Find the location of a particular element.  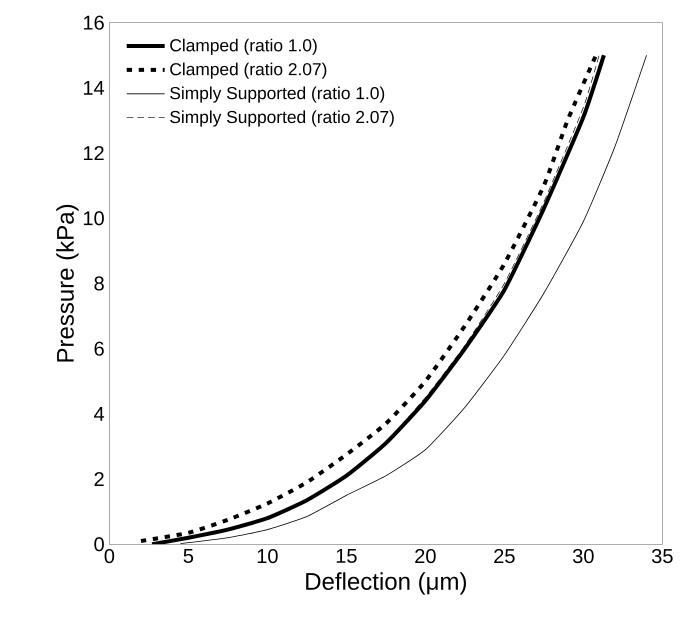

y-tick-label: 14 is located at coordinates (94, 88).